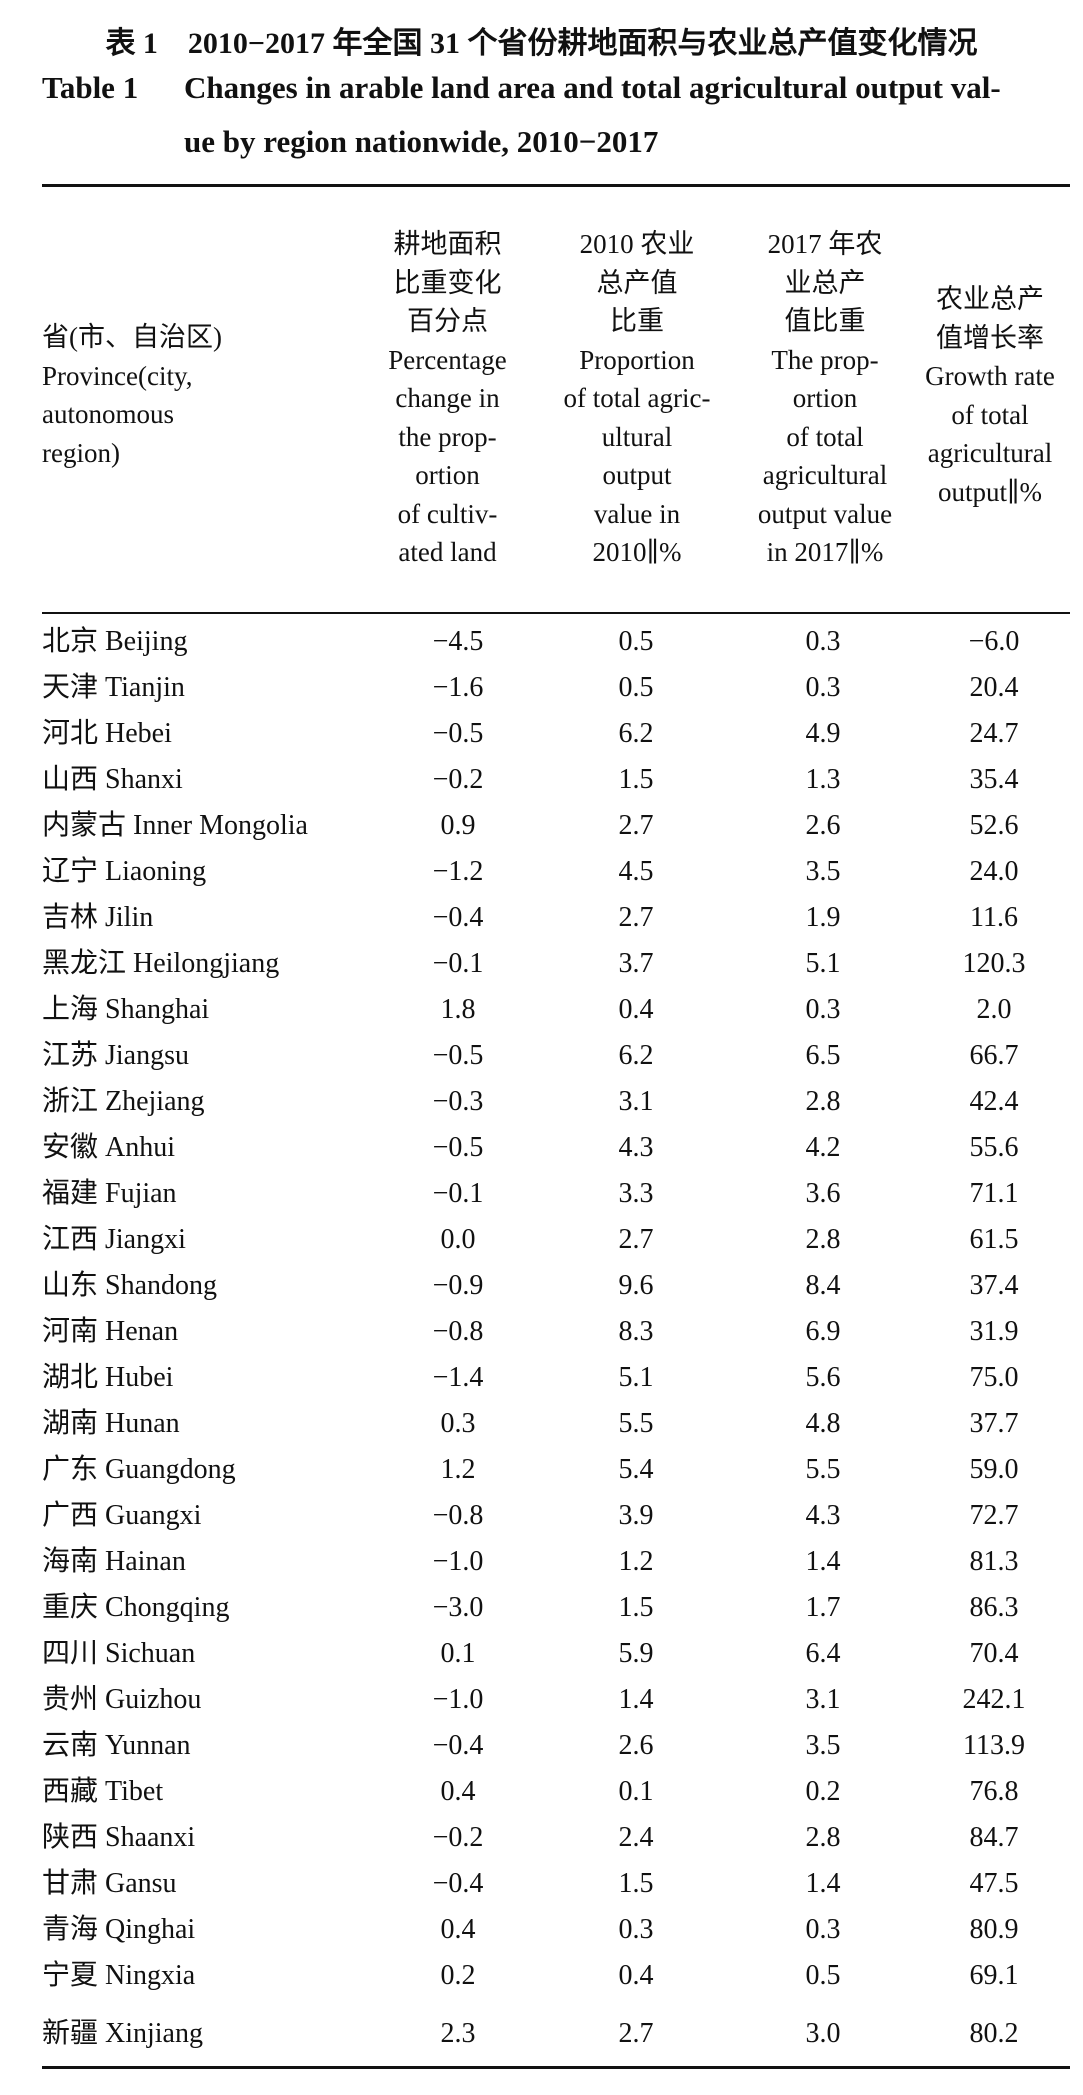 Image resolution: width=1083 pixels, height=2095 pixels. Describe the element at coordinates (447, 282) in the screenshot. I see `header-line: 比重变化` at that location.